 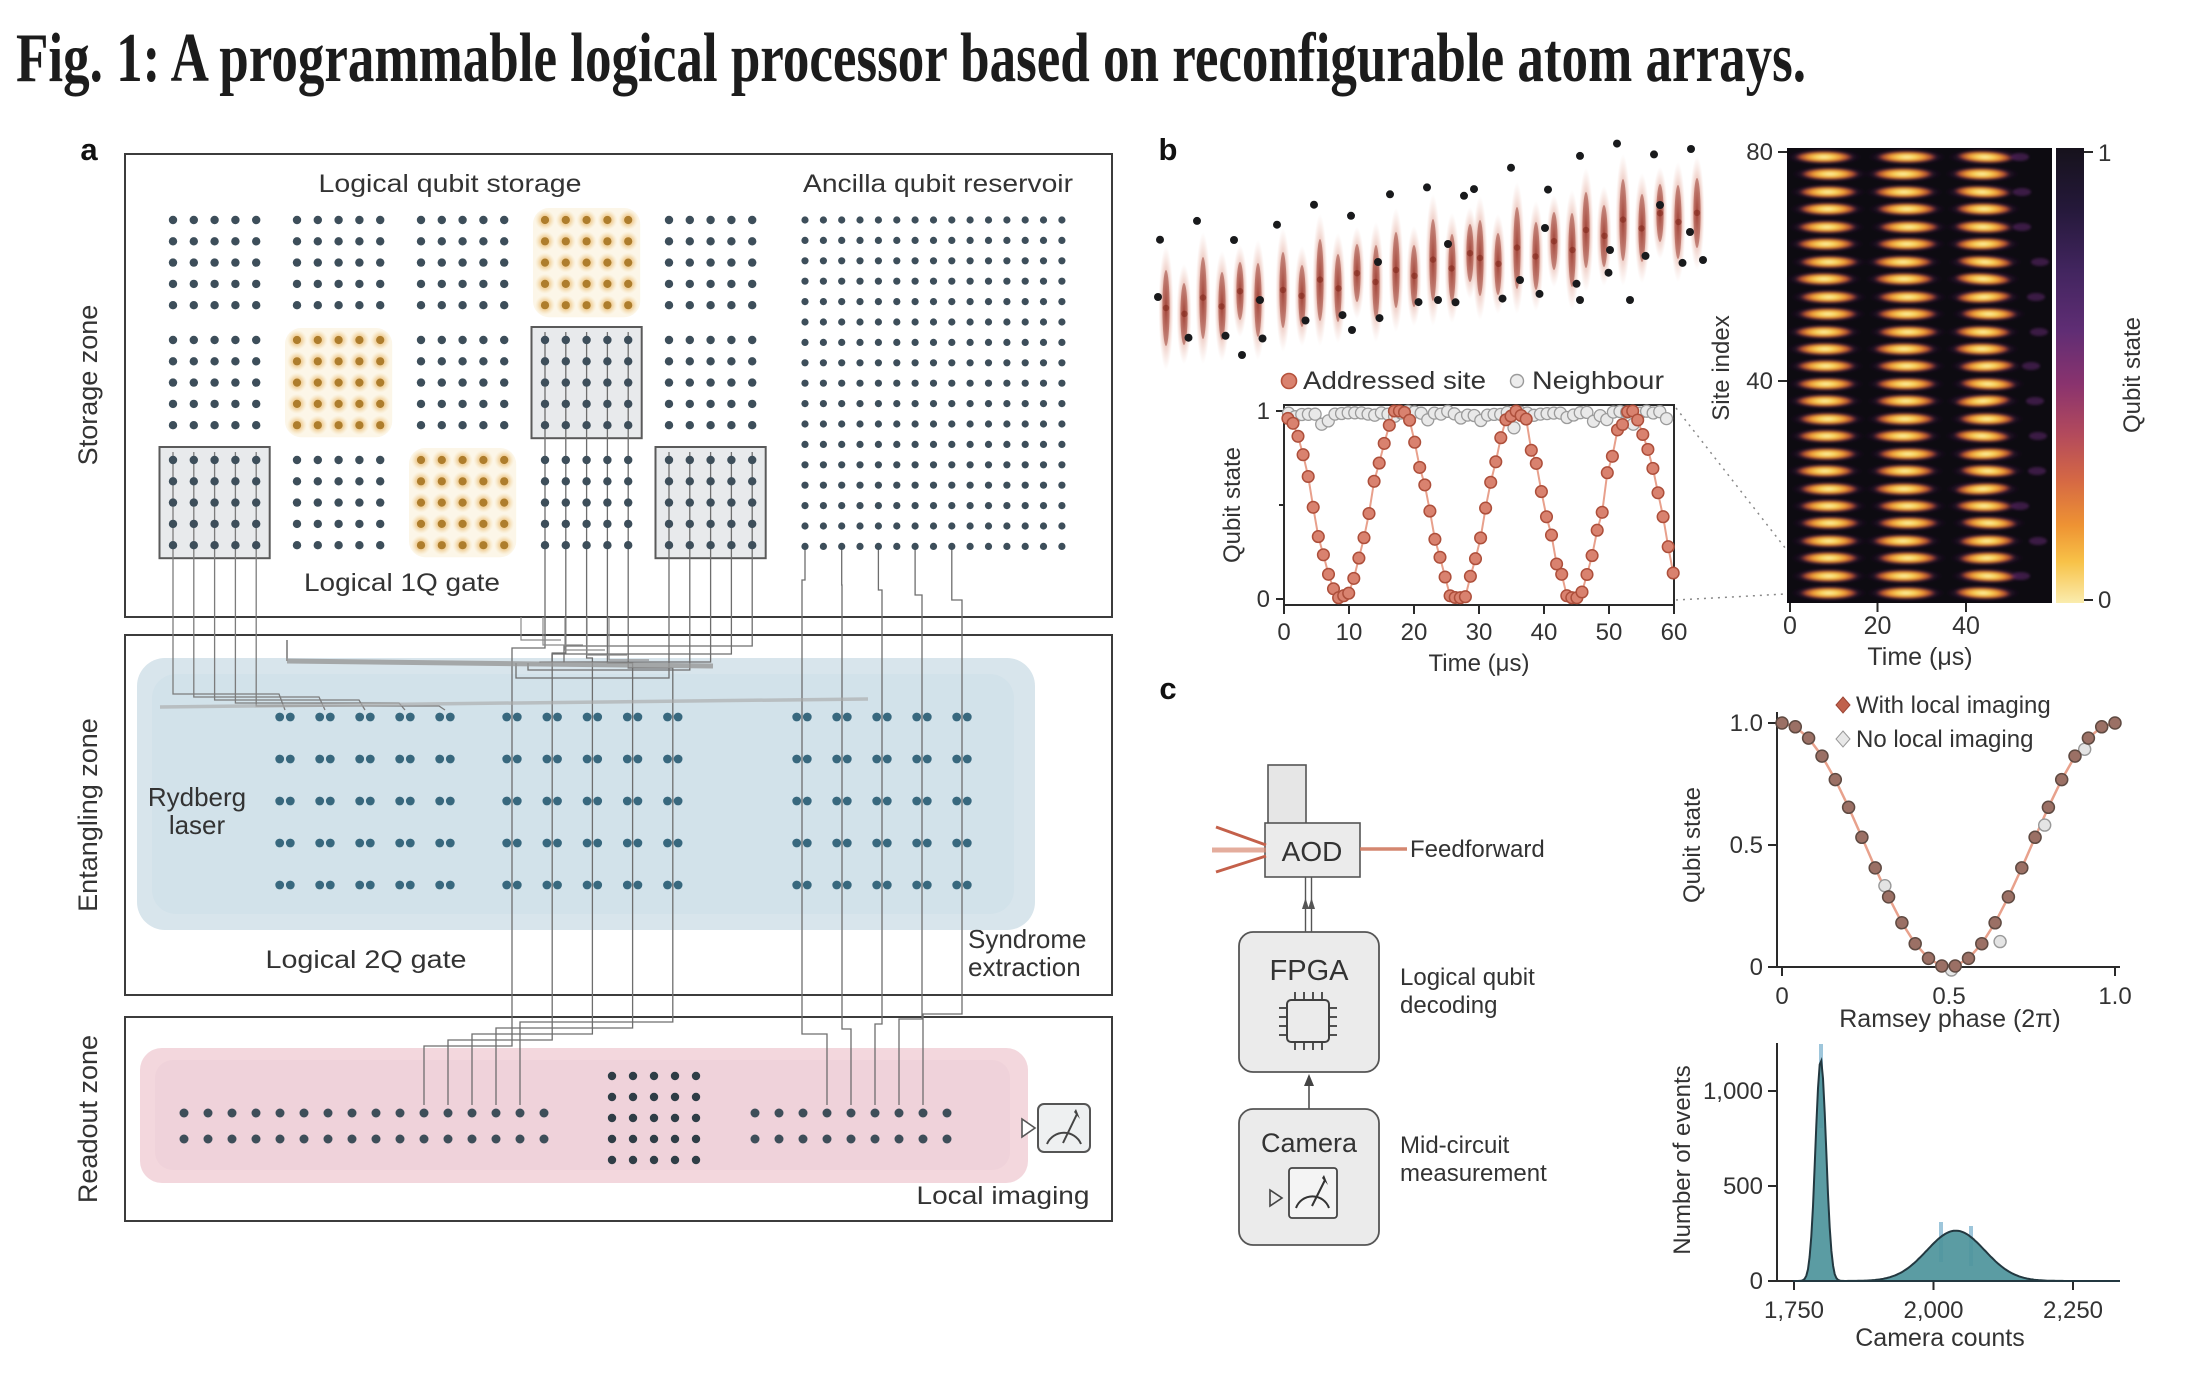 I want to click on svg-text: 2,250, so click(x=2073, y=1310).